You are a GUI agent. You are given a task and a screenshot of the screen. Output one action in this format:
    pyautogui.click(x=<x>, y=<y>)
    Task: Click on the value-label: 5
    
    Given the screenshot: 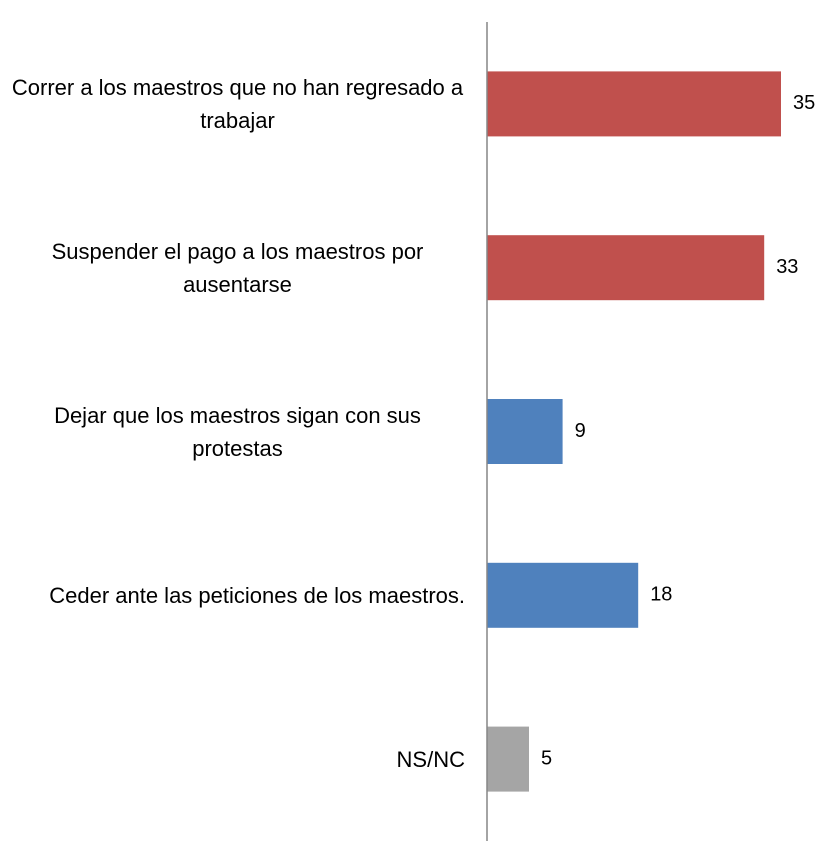 What is the action you would take?
    pyautogui.click(x=546, y=758)
    